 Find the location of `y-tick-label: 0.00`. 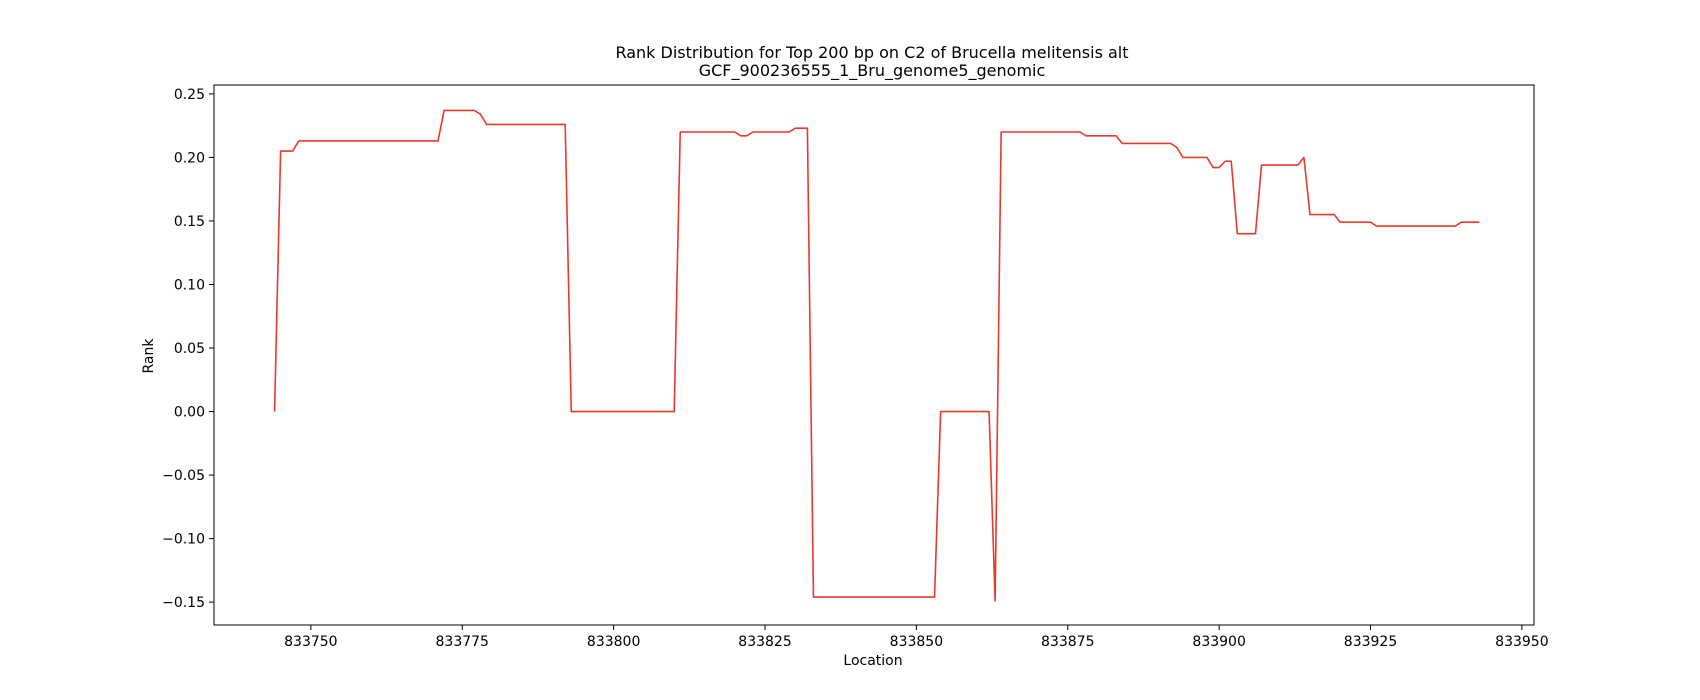

y-tick-label: 0.00 is located at coordinates (189, 413).